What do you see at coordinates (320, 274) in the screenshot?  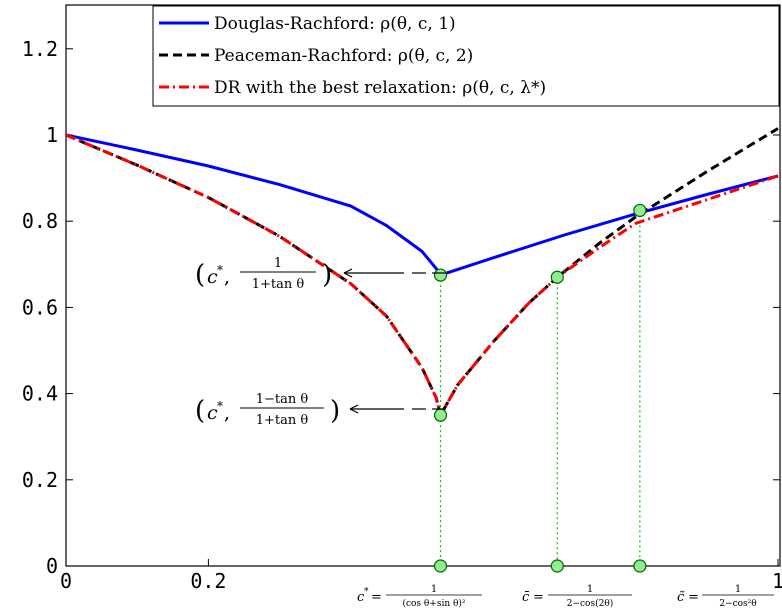 I see `annotation-upper: ( c * , 1 1+tan θ )` at bounding box center [320, 274].